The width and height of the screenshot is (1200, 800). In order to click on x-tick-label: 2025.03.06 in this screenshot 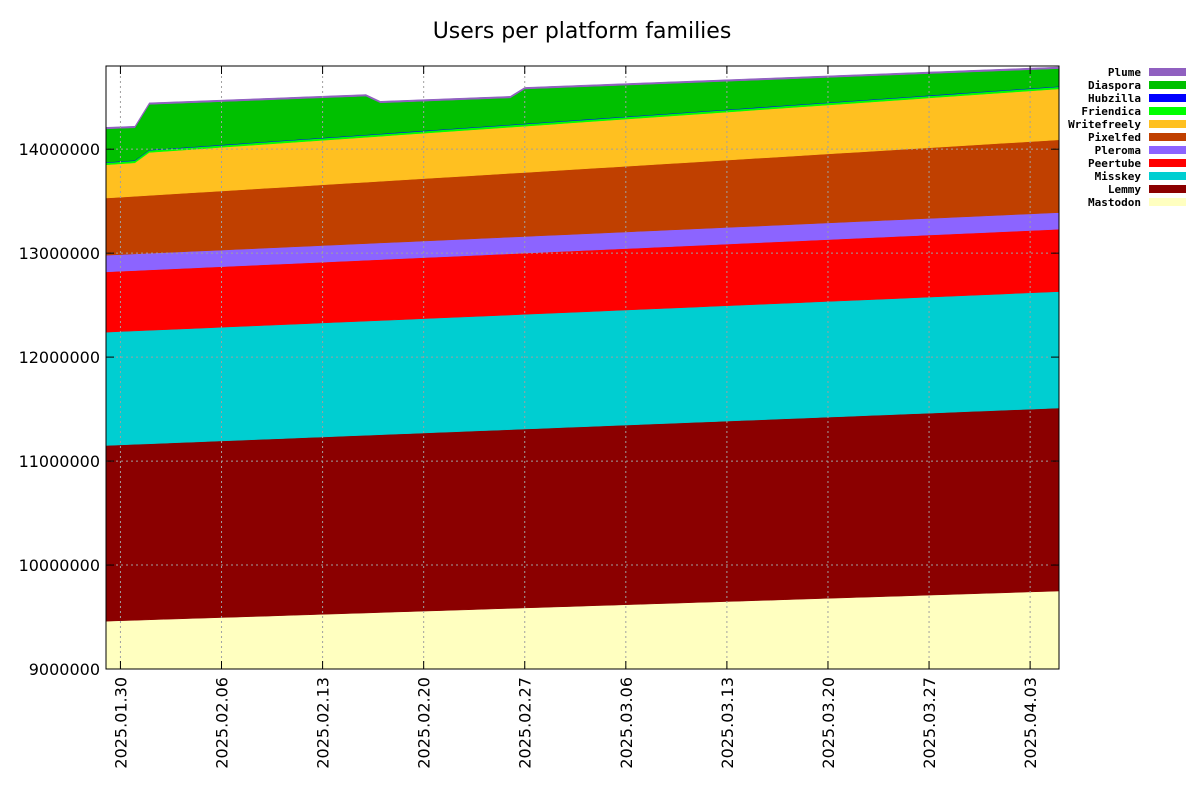, I will do `click(626, 723)`.